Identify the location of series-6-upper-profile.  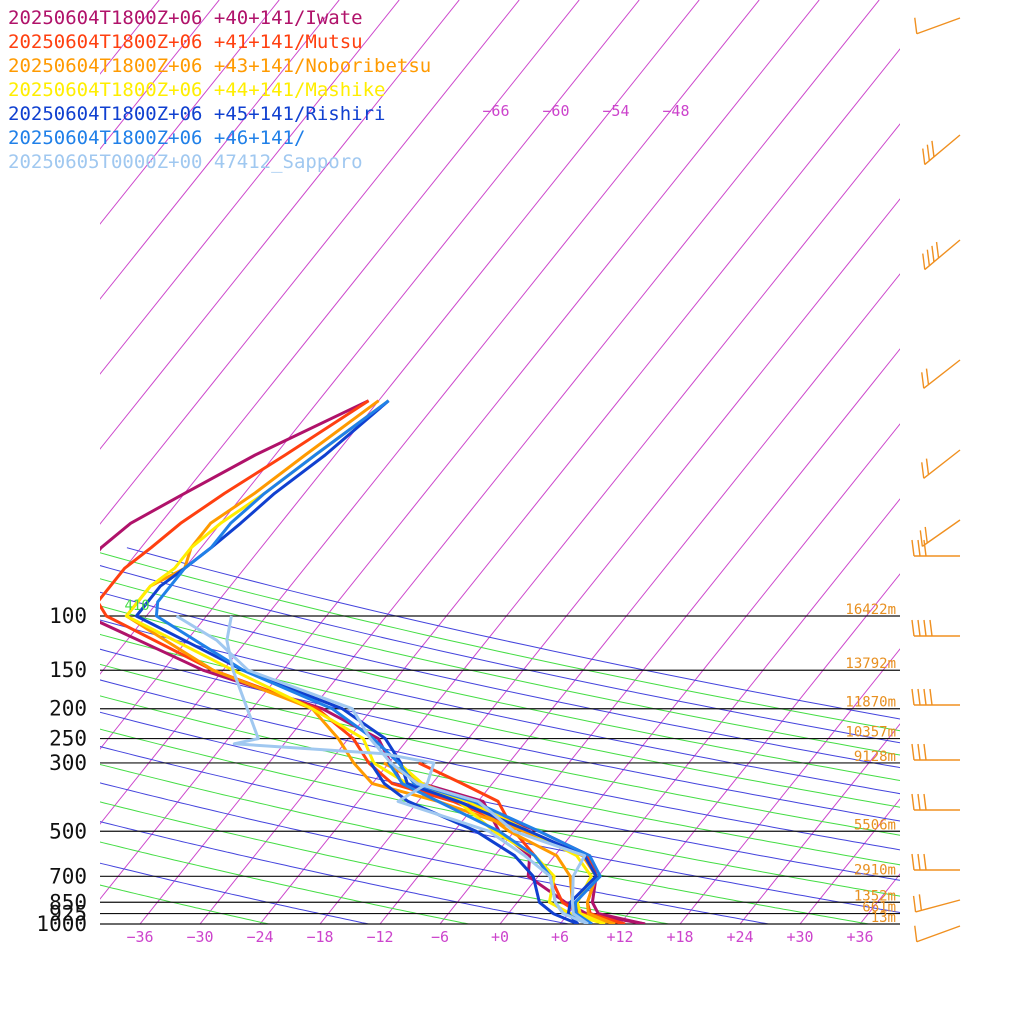
(382, 769).